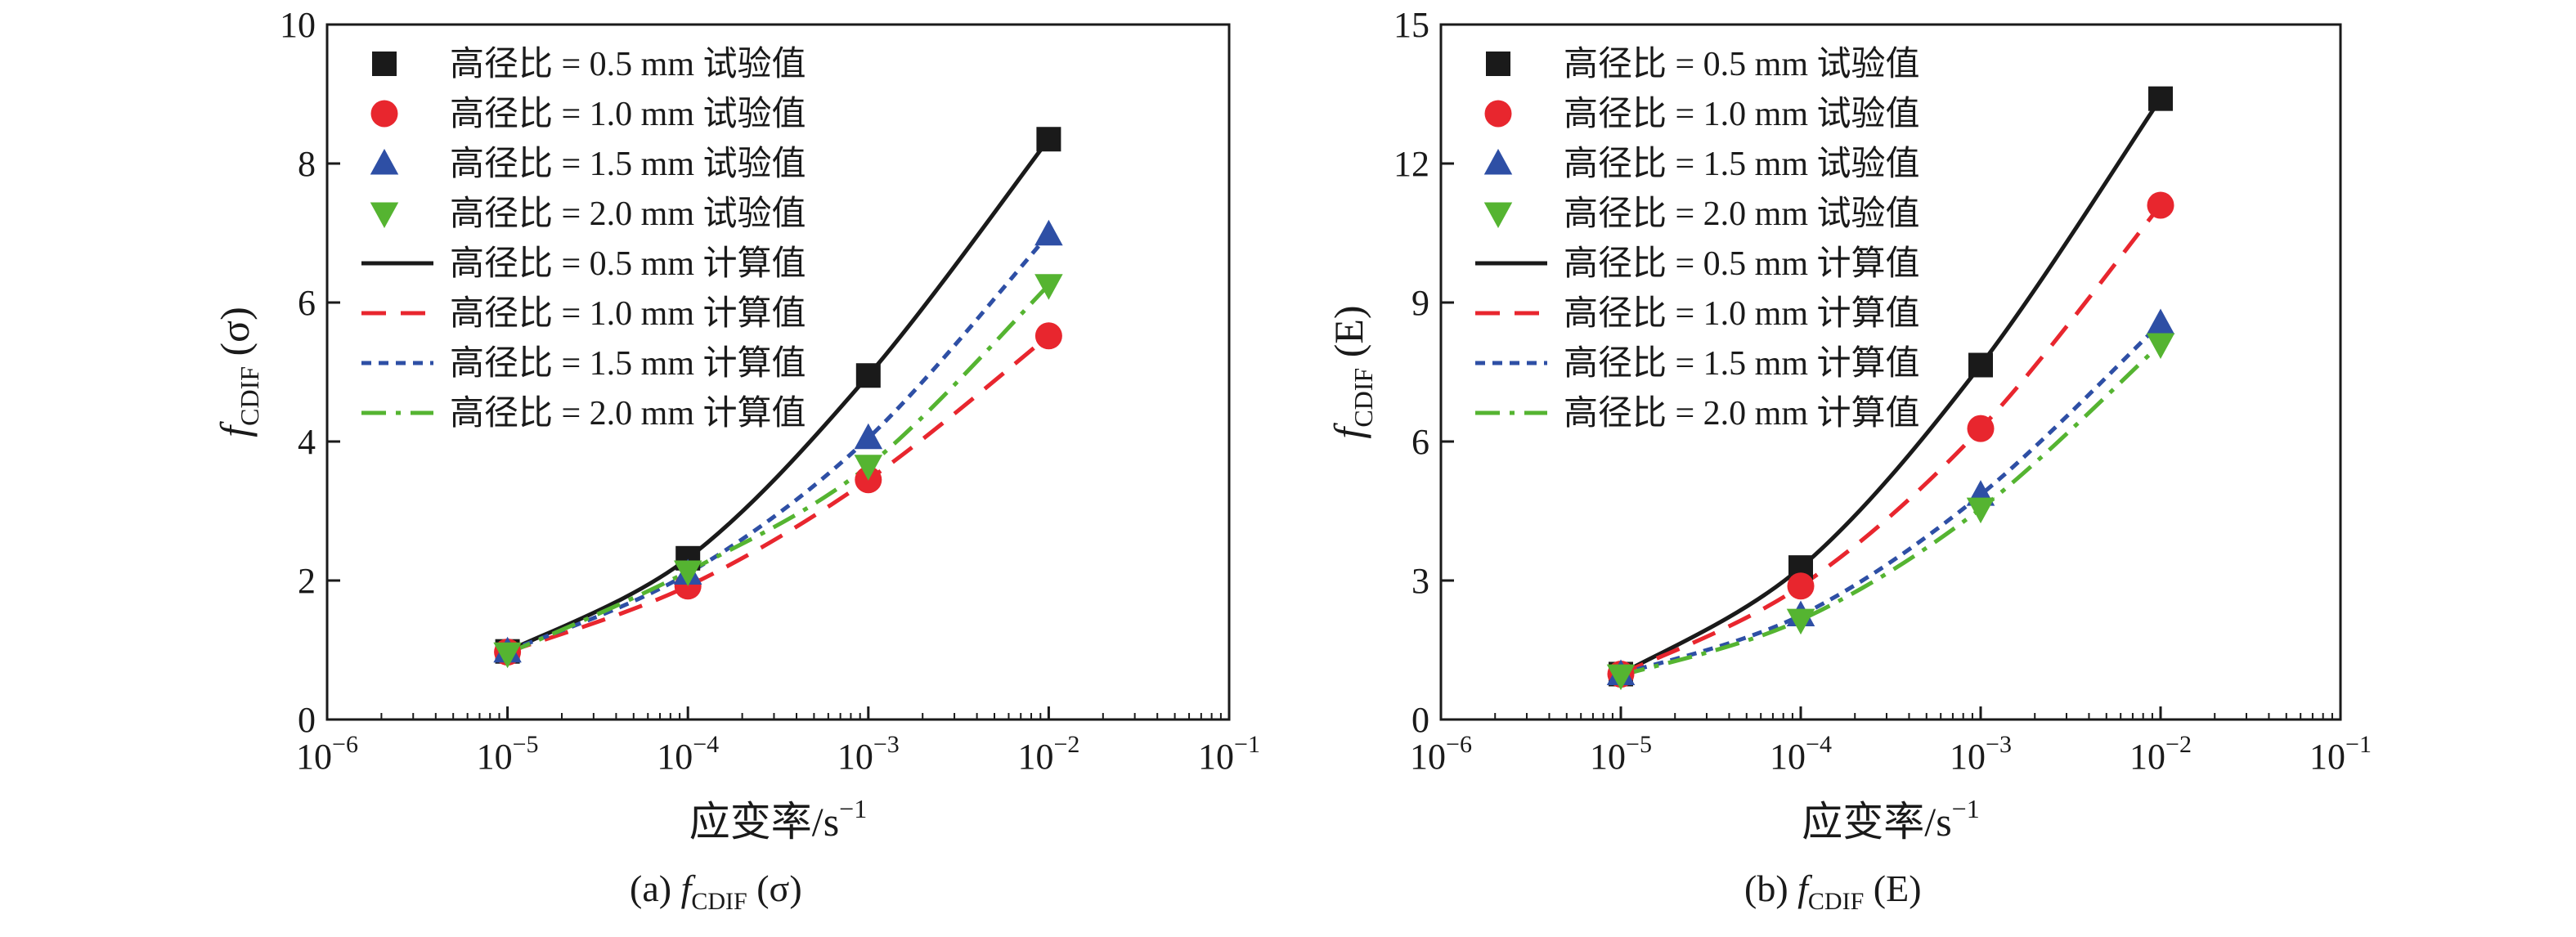  Describe the element at coordinates (1742, 264) in the screenshot. I see `legend-label-b-4: 高径比 = 0.5 mm 计算值` at that location.